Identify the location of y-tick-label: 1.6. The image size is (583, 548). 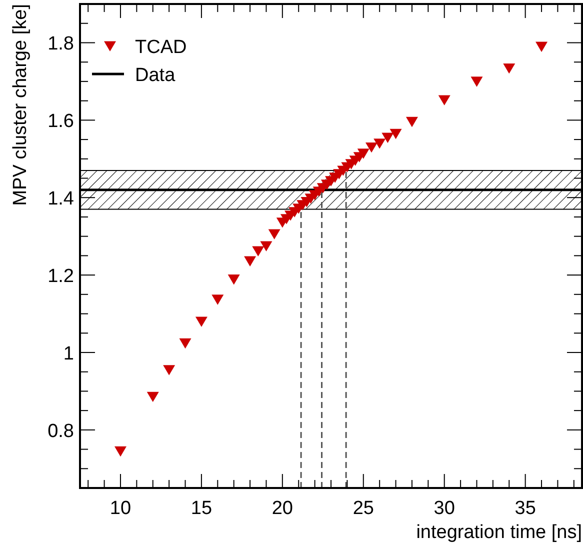
(61, 121).